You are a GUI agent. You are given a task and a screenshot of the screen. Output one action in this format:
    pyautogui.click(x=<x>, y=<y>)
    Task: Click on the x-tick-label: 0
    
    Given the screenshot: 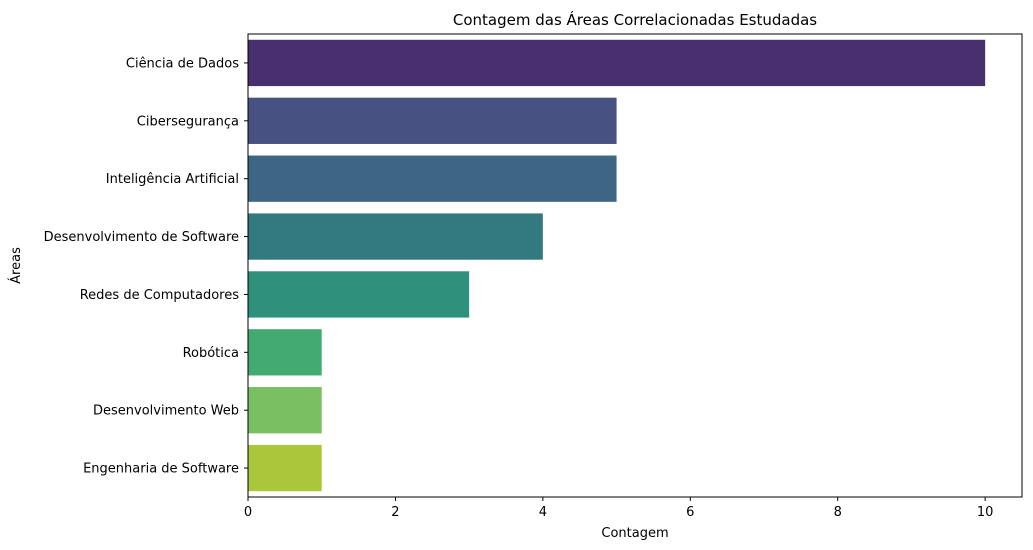 What is the action you would take?
    pyautogui.click(x=248, y=512)
    